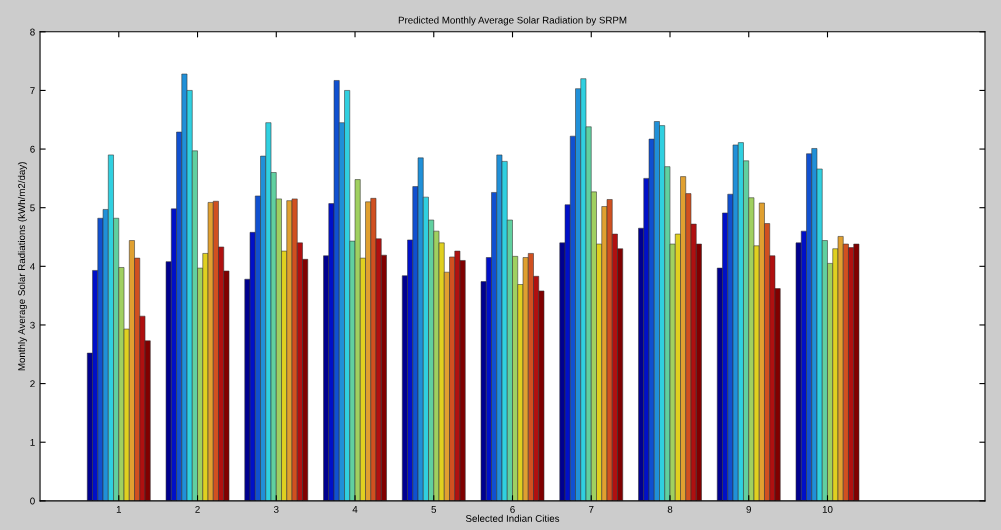 This screenshot has height=530, width=1001. I want to click on x-tick-label: 4, so click(355, 509).